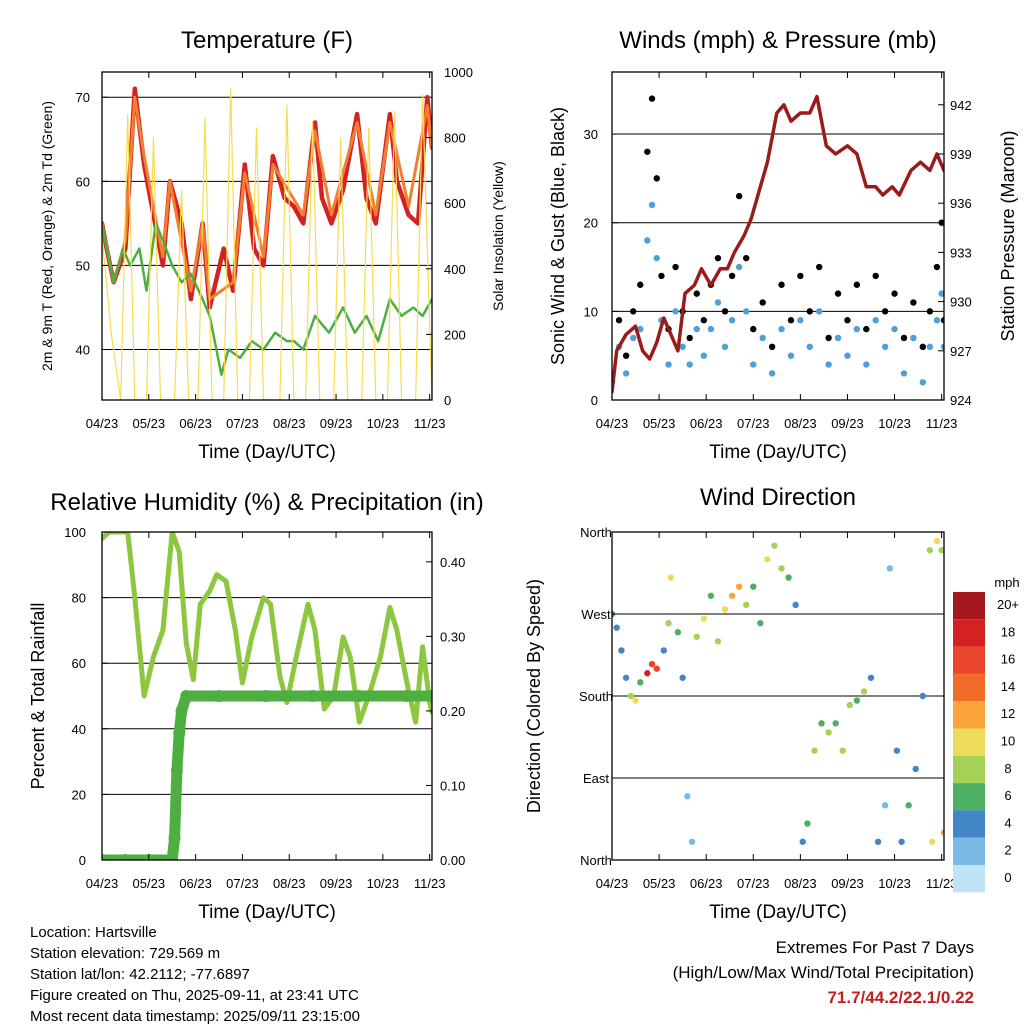 This screenshot has height=1027, width=1024. Describe the element at coordinates (83, 265) in the screenshot. I see `panel1-ytick-label: 50` at that location.